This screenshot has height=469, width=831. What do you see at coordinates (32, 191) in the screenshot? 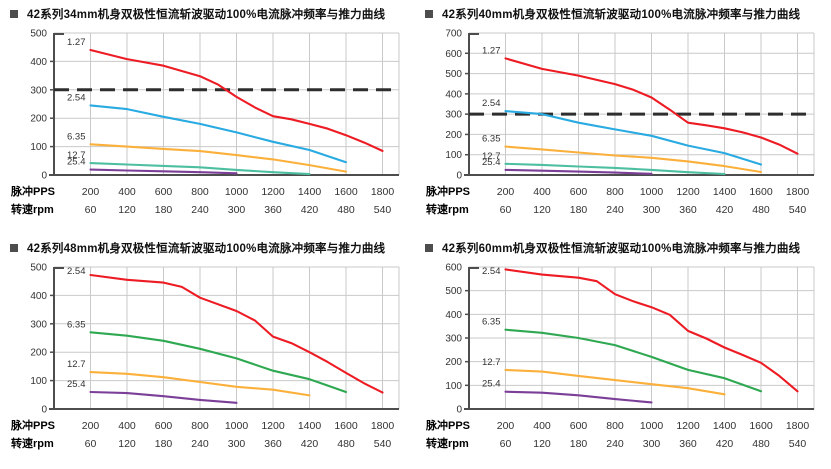
I see `x-axis-name-pps: 脉冲PPS` at bounding box center [32, 191].